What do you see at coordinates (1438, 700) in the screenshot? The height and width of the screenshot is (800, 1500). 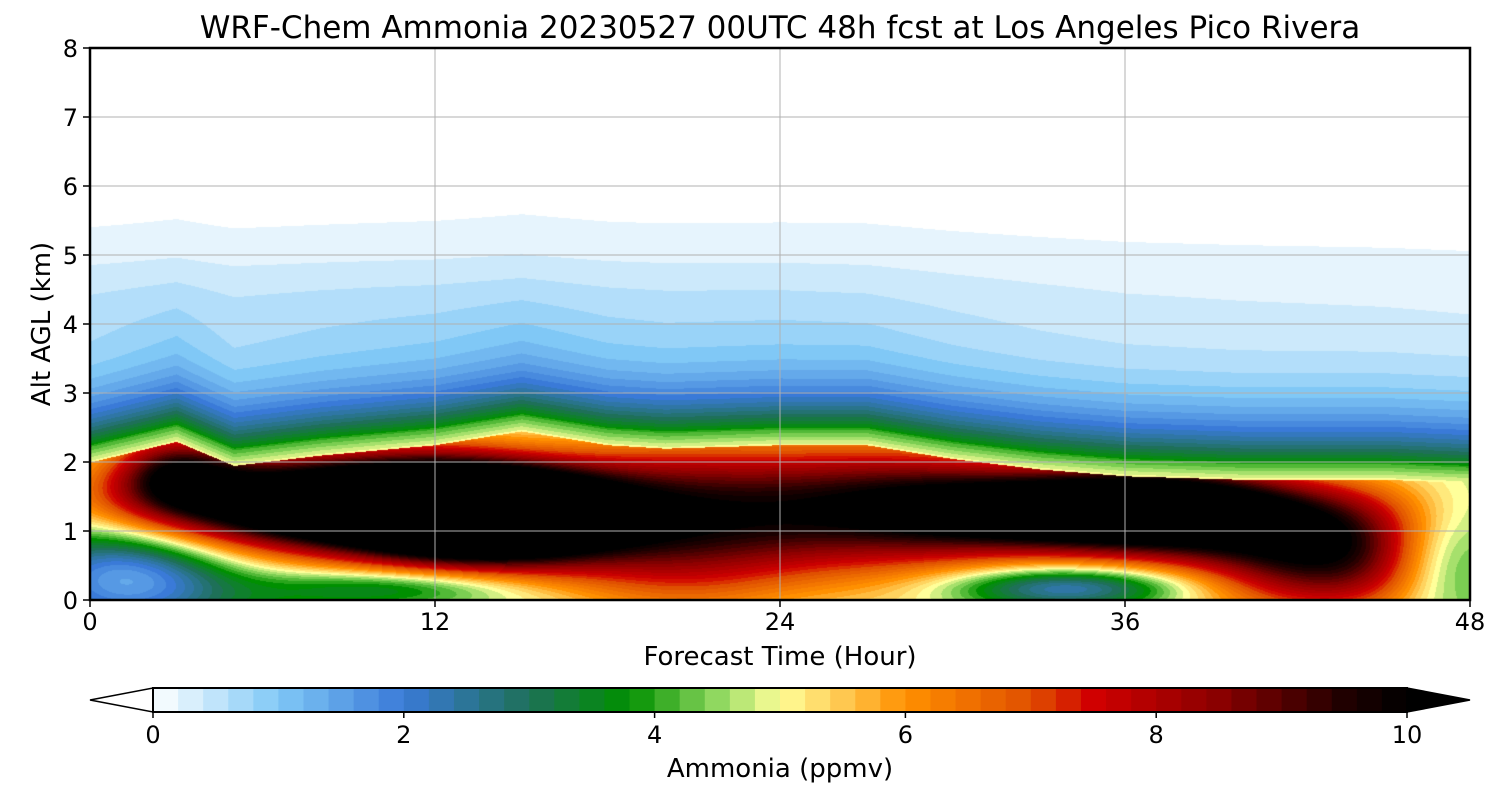 I see `colorbar-extend-high` at bounding box center [1438, 700].